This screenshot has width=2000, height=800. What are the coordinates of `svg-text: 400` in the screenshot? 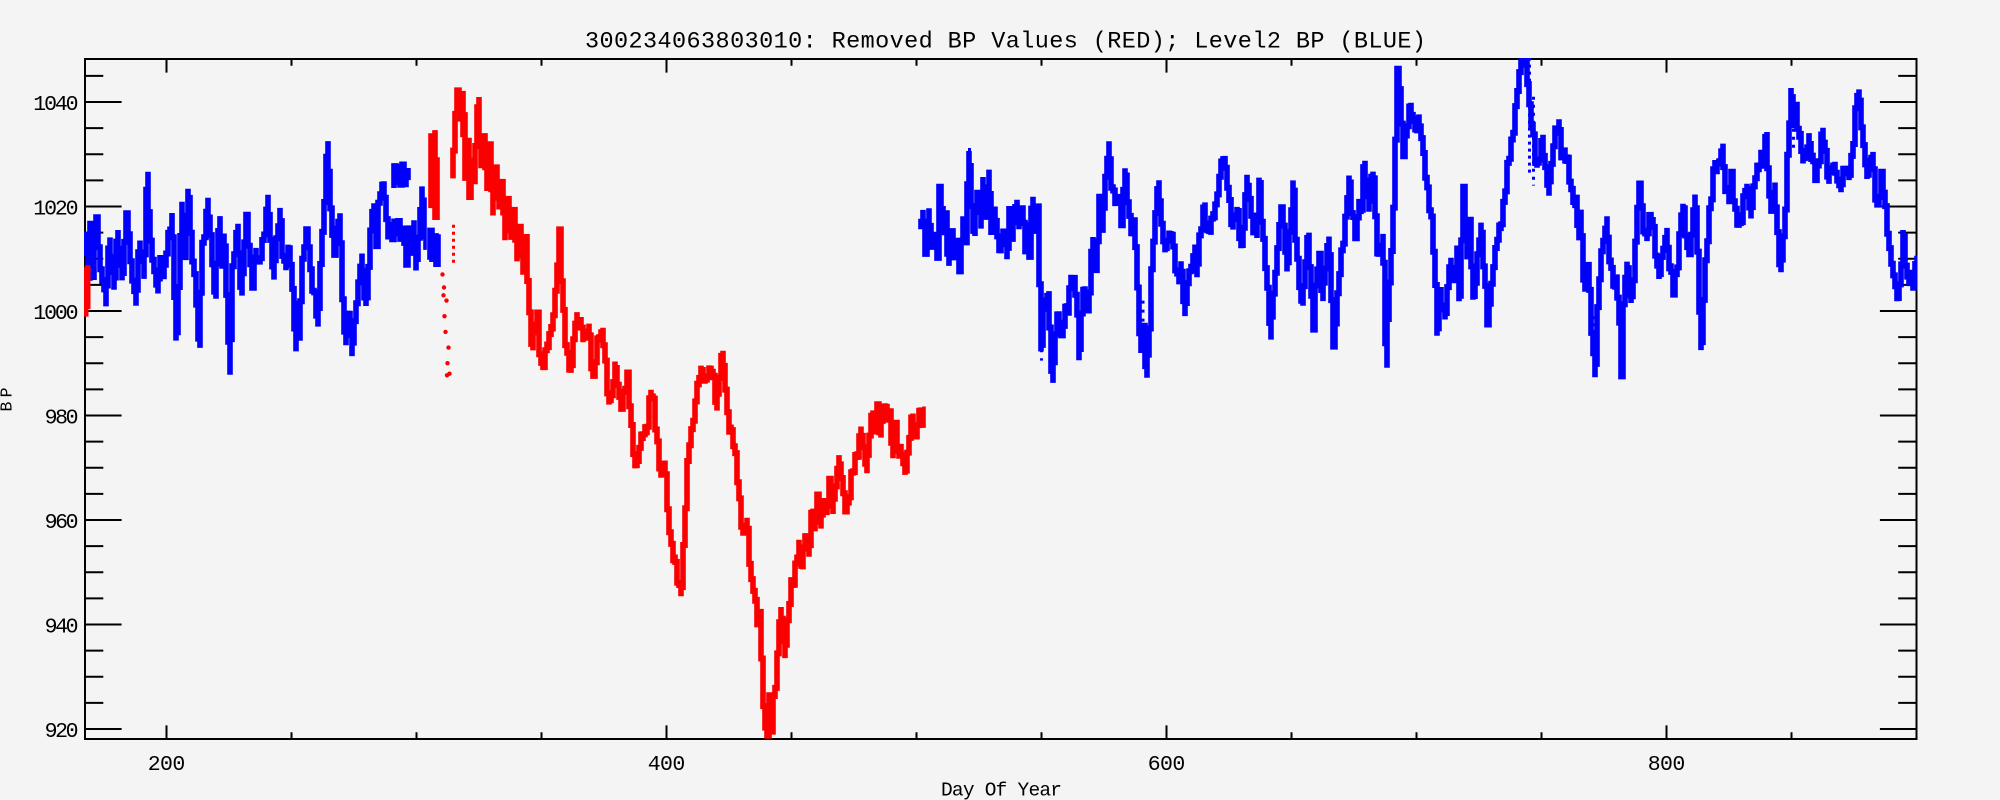 It's located at (667, 765).